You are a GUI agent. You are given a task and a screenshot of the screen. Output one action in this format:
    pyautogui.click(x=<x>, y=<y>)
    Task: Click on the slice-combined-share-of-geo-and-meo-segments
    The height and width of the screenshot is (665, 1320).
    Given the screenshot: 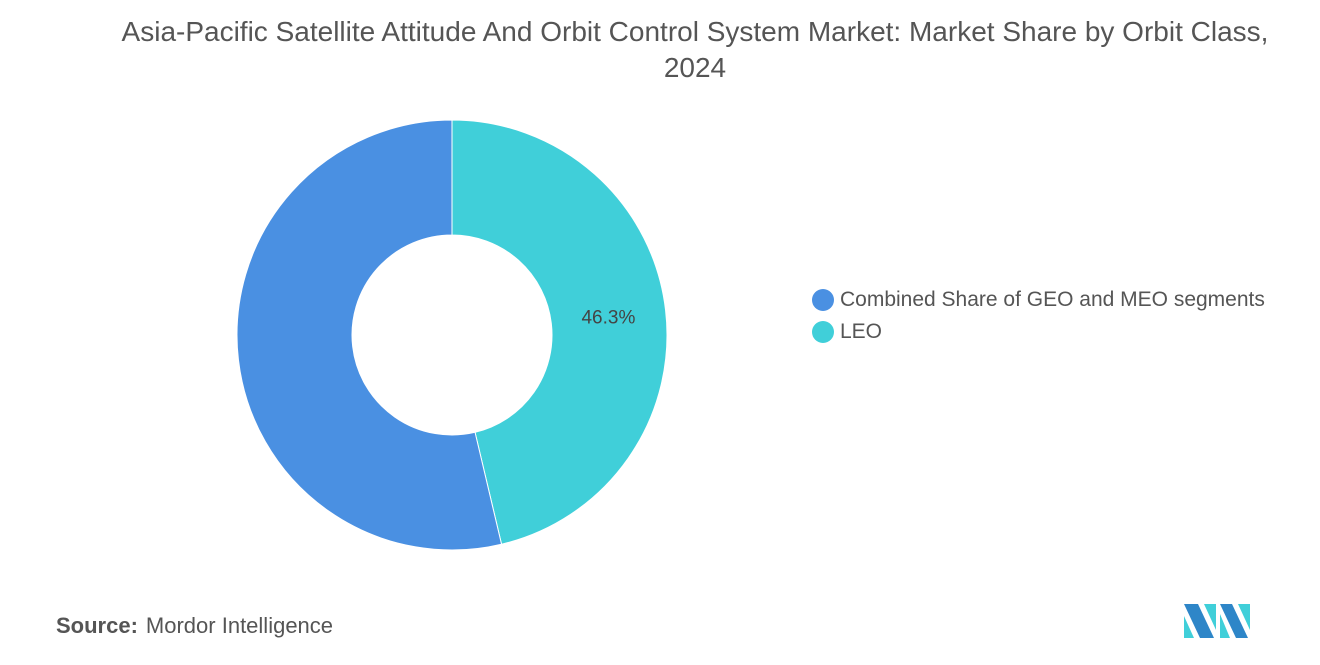 What is the action you would take?
    pyautogui.click(x=369, y=335)
    